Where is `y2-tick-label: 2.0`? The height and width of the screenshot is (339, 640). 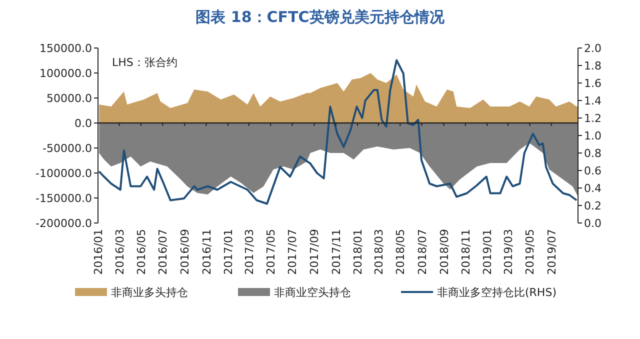
y2-tick-label: 2.0 is located at coordinates (593, 48).